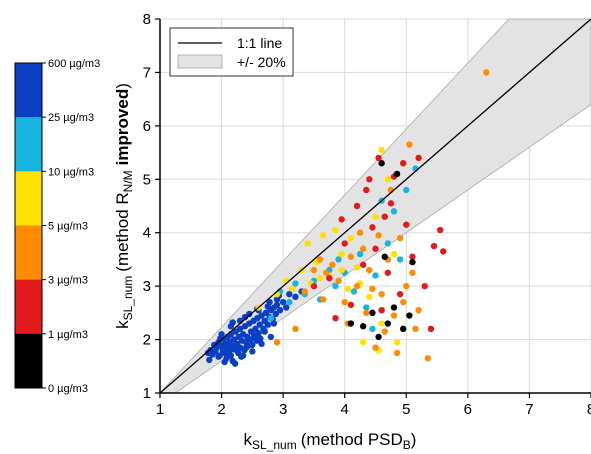 The image size is (591, 454). What do you see at coordinates (589, 409) in the screenshot?
I see `x-tick-label: 8` at bounding box center [589, 409].